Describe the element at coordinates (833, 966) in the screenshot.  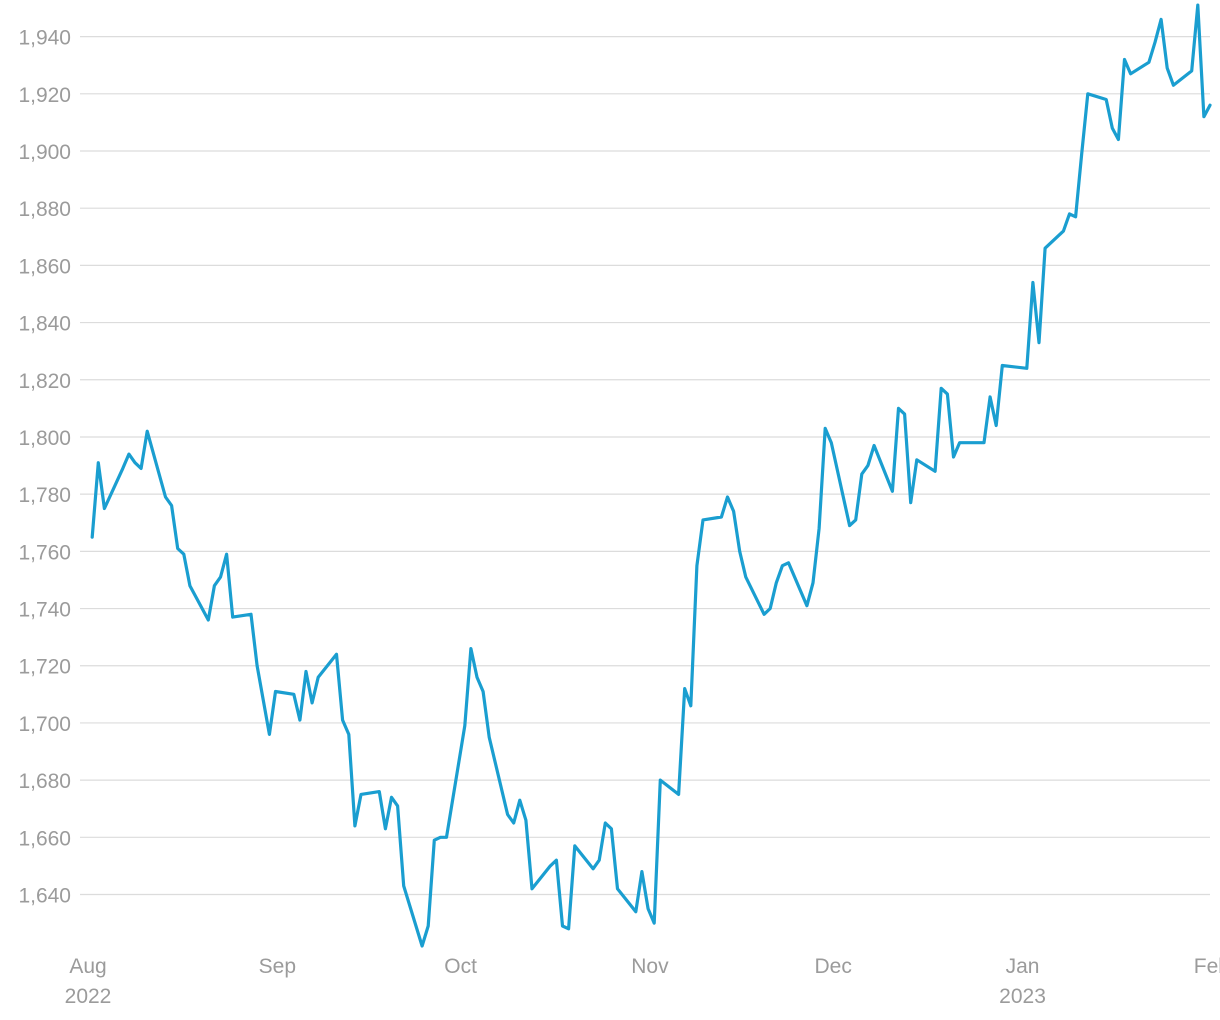
I see `x-tick-label-month: Dec` at that location.